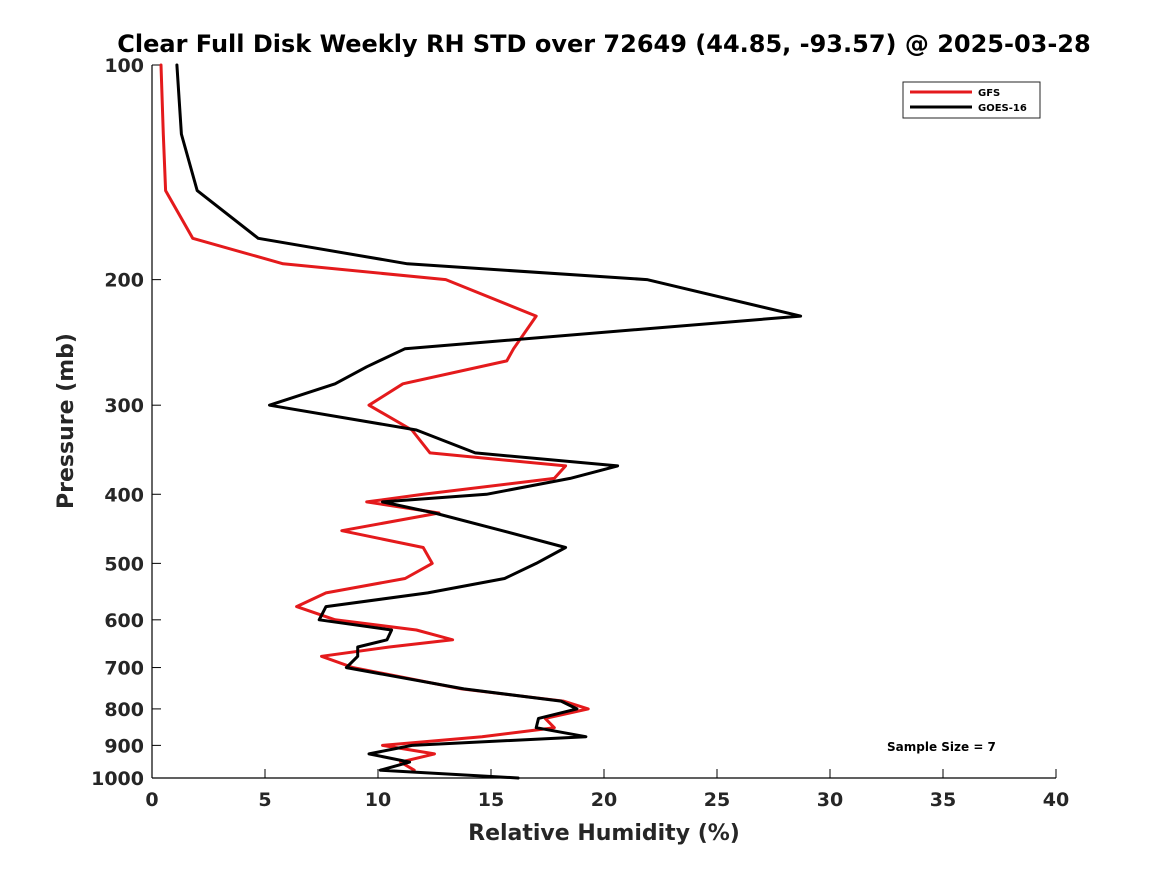 The width and height of the screenshot is (1167, 879). I want to click on legend-box, so click(971, 100).